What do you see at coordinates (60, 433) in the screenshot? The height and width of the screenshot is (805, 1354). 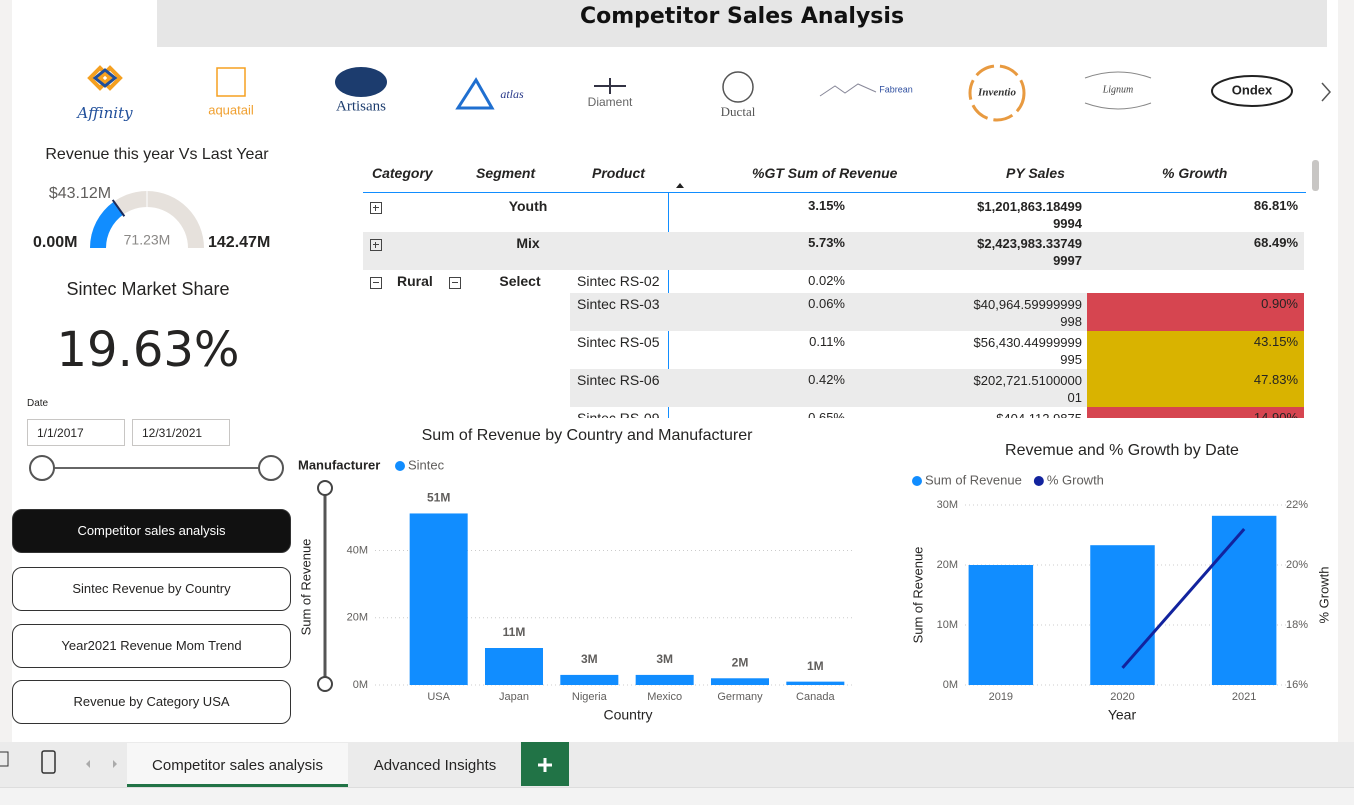 I see `date-value: 1/1/2017` at bounding box center [60, 433].